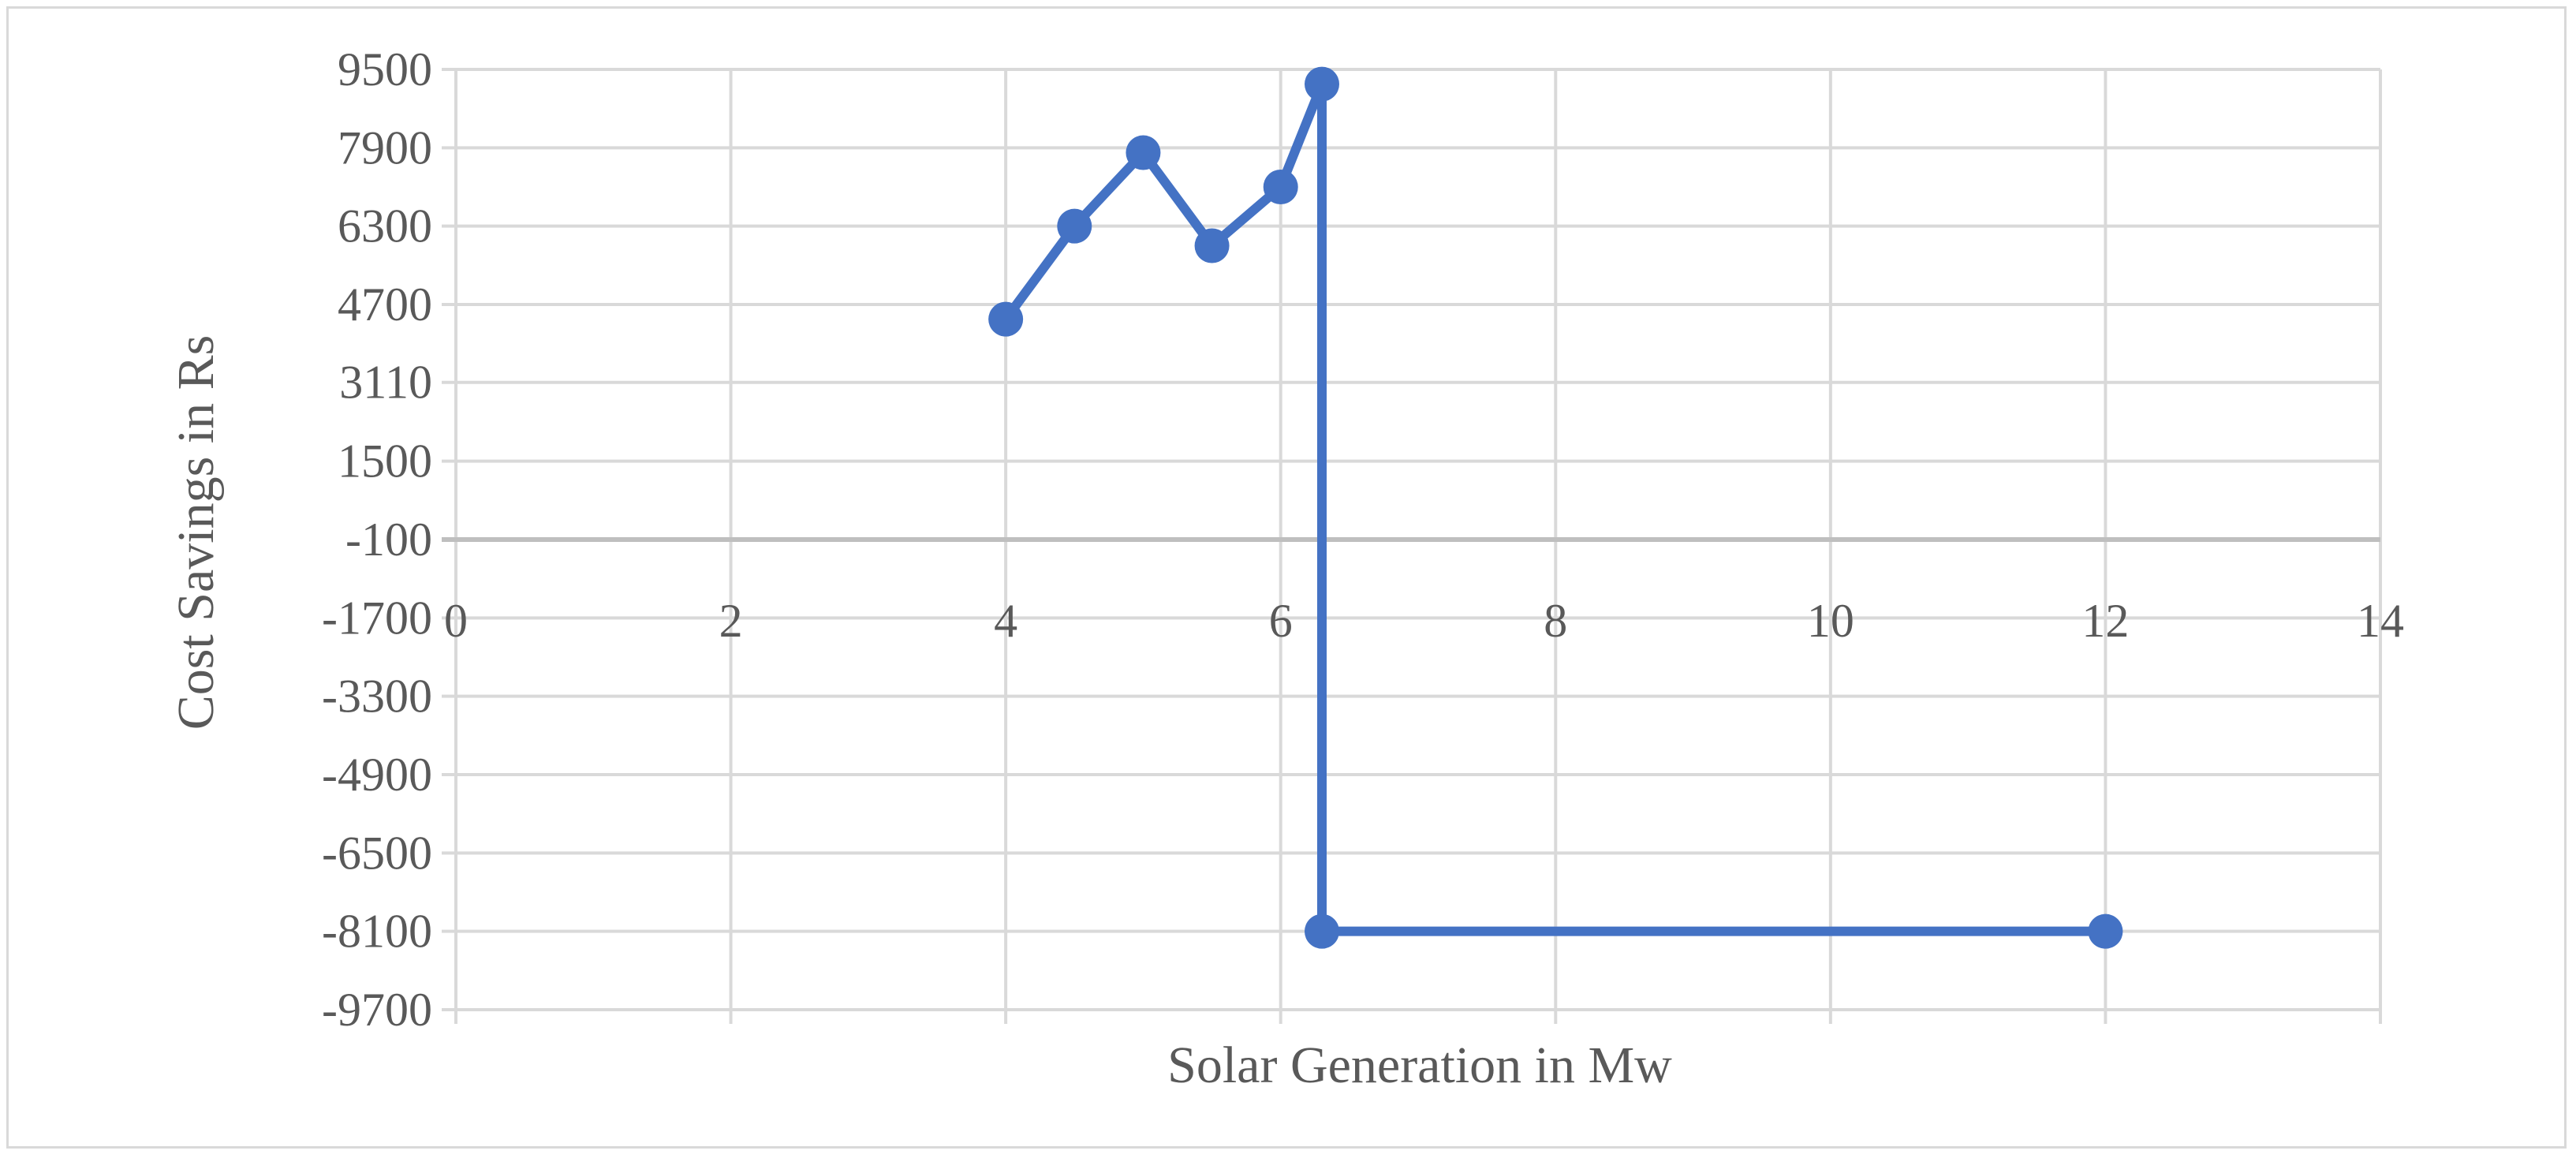 The image size is (2576, 1158). What do you see at coordinates (731, 621) in the screenshot?
I see `x-tick-label: 2` at bounding box center [731, 621].